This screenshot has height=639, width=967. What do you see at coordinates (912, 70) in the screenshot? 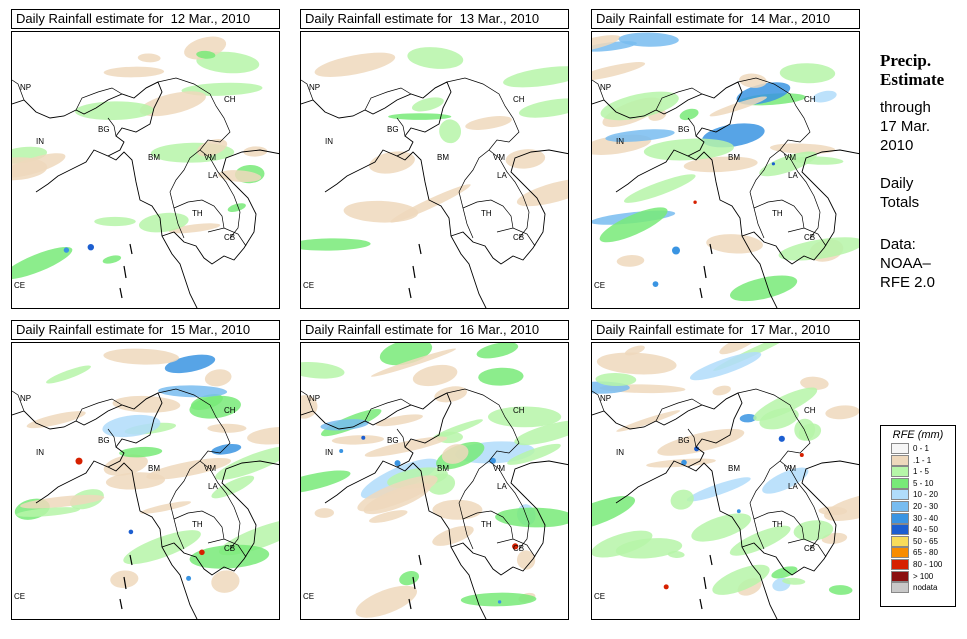
I see `side-title: Precip. Estimate` at bounding box center [912, 70].